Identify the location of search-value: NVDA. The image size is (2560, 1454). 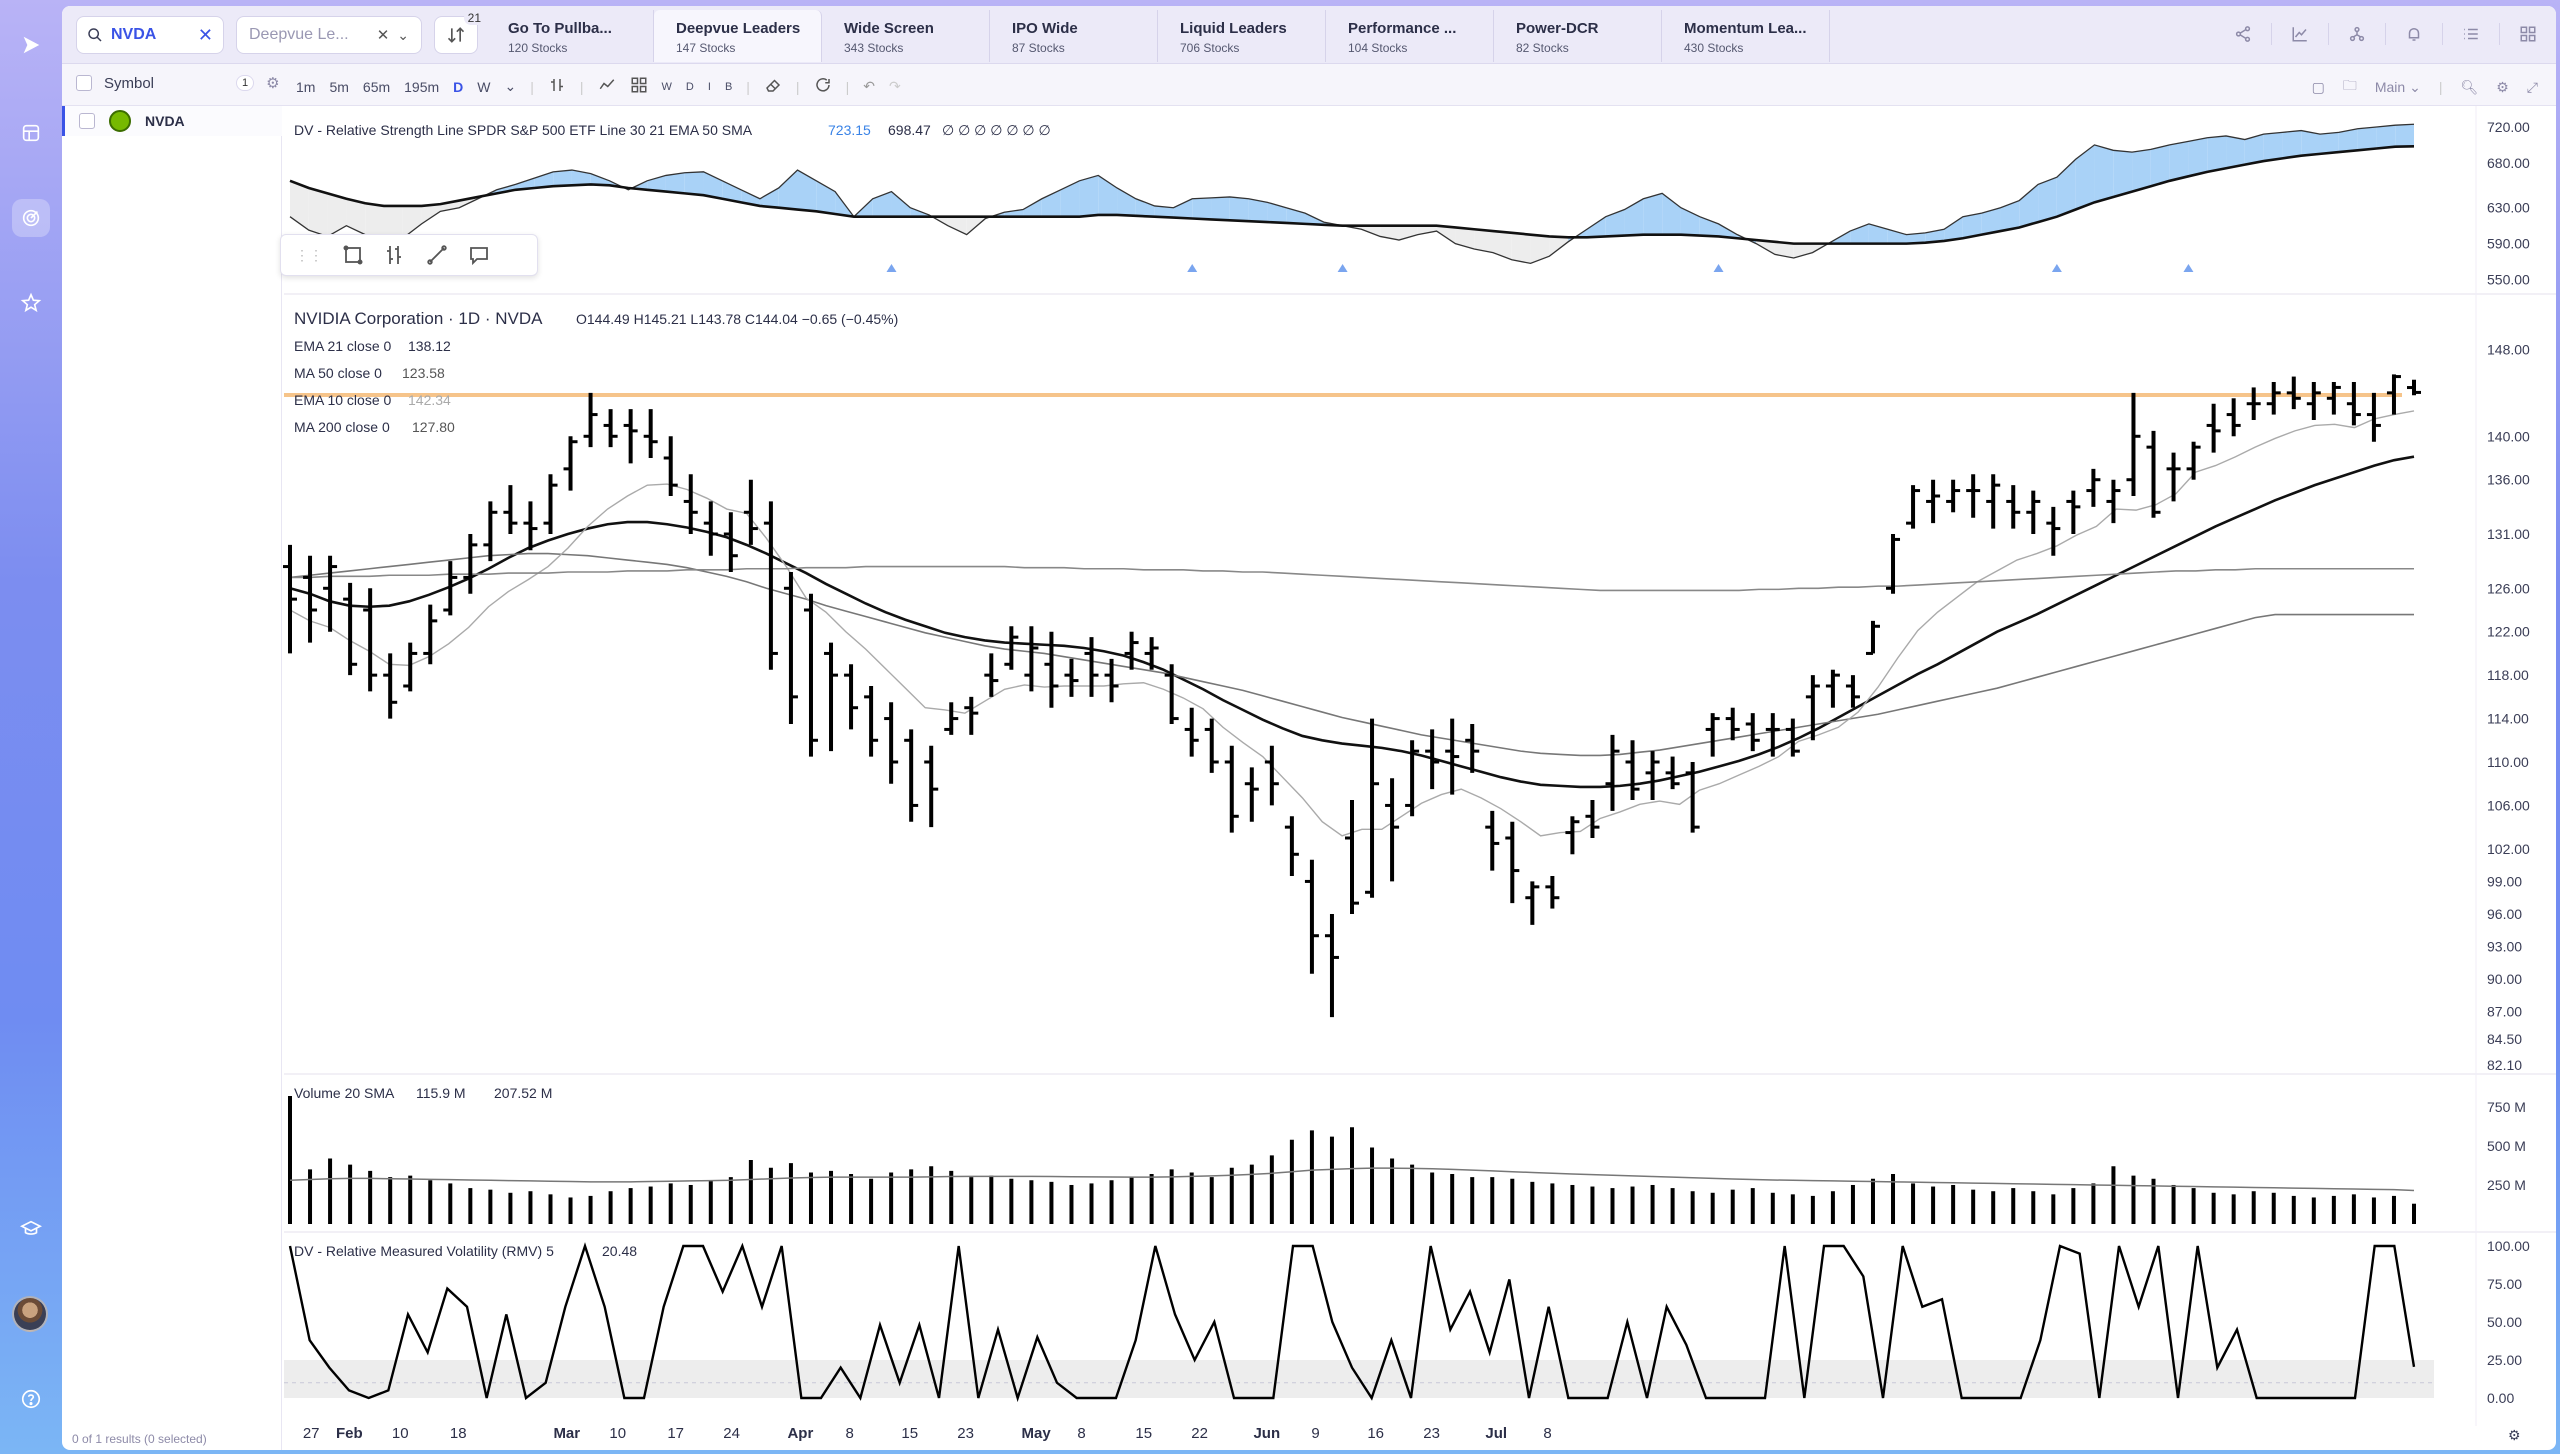
(134, 34).